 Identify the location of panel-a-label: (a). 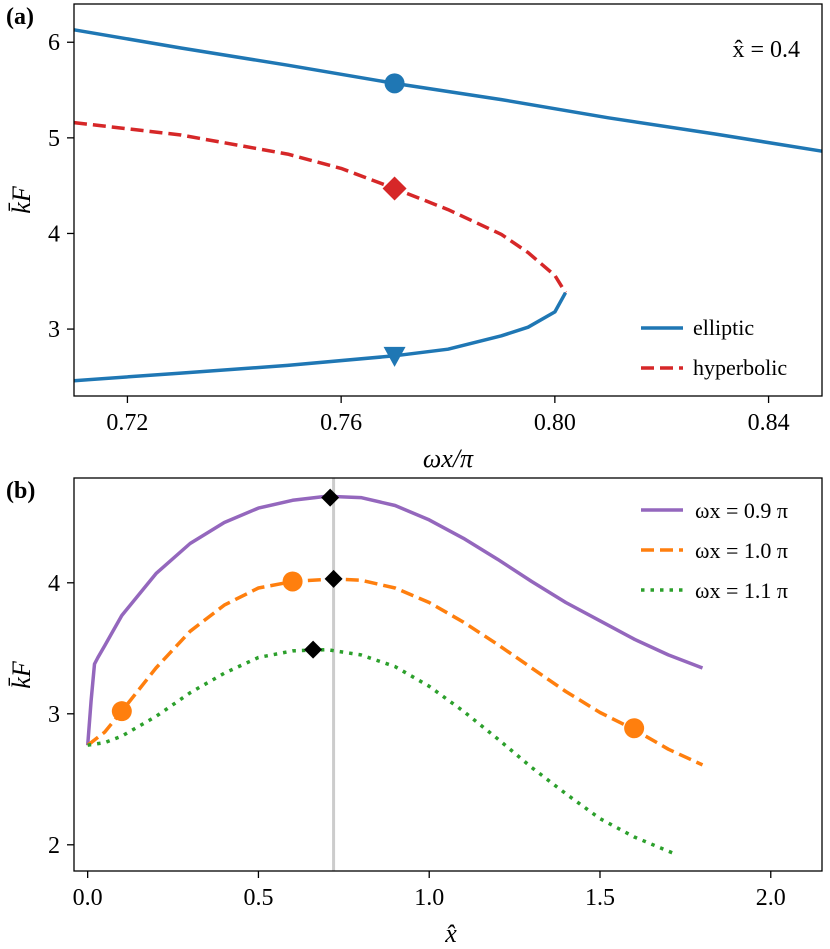
(20, 17).